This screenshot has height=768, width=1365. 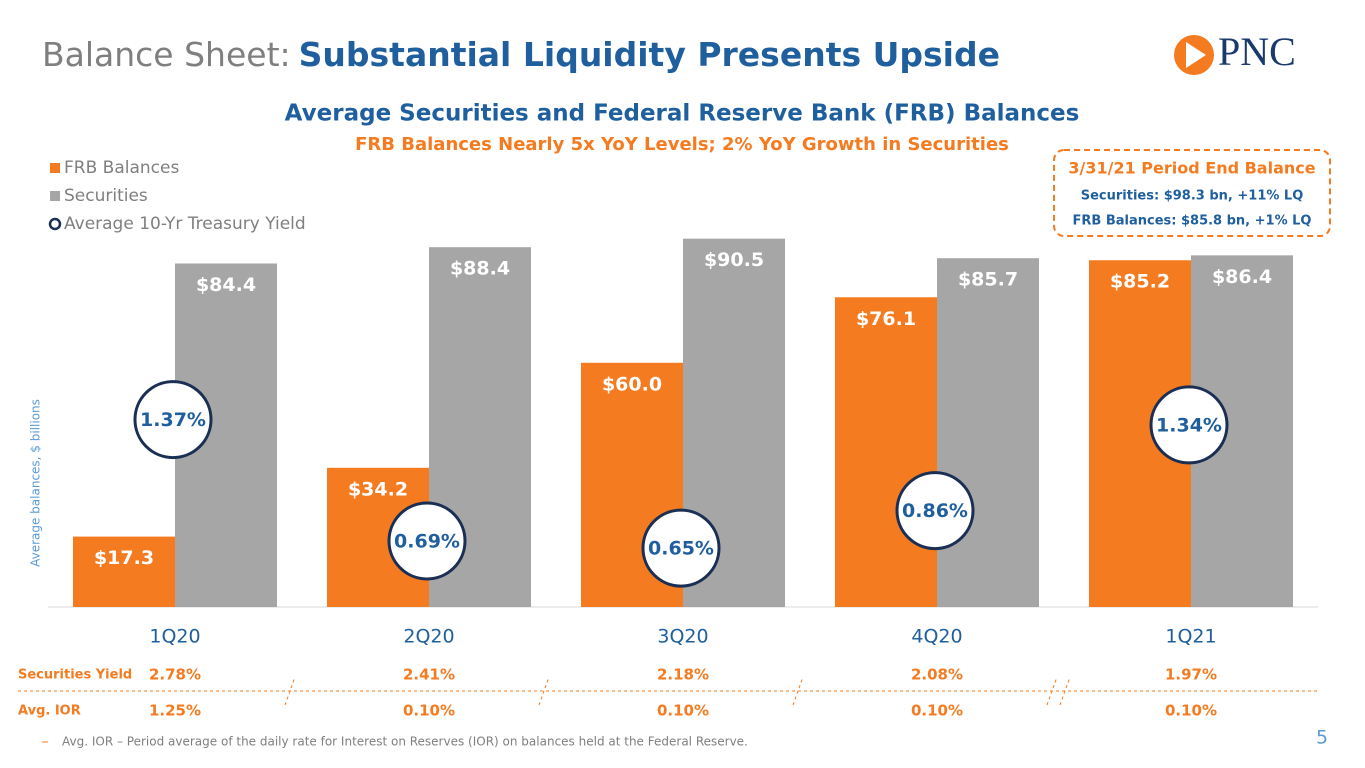 I want to click on bar-value-label: $86.4, so click(x=1242, y=277).